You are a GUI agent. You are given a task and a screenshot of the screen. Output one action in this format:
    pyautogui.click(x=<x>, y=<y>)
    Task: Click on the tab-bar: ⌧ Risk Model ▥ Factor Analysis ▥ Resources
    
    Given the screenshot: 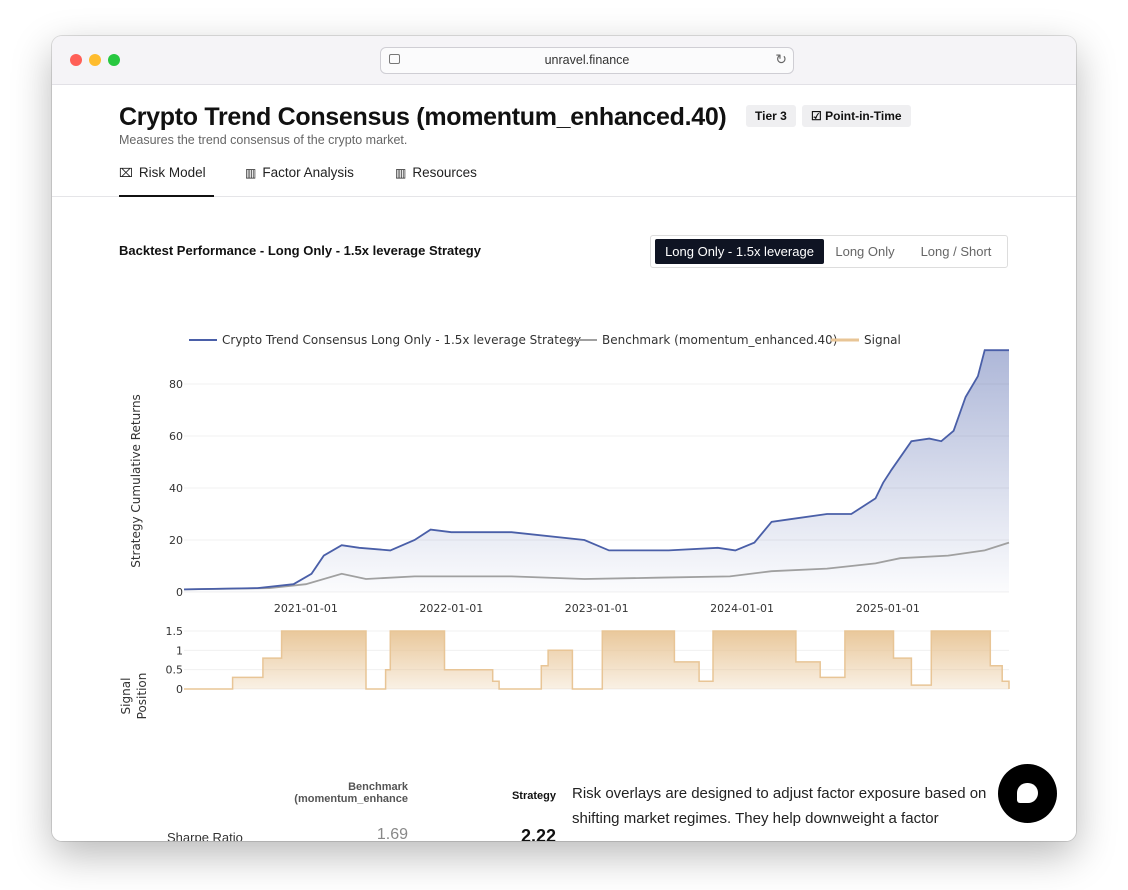 What is the action you would take?
    pyautogui.click(x=564, y=181)
    